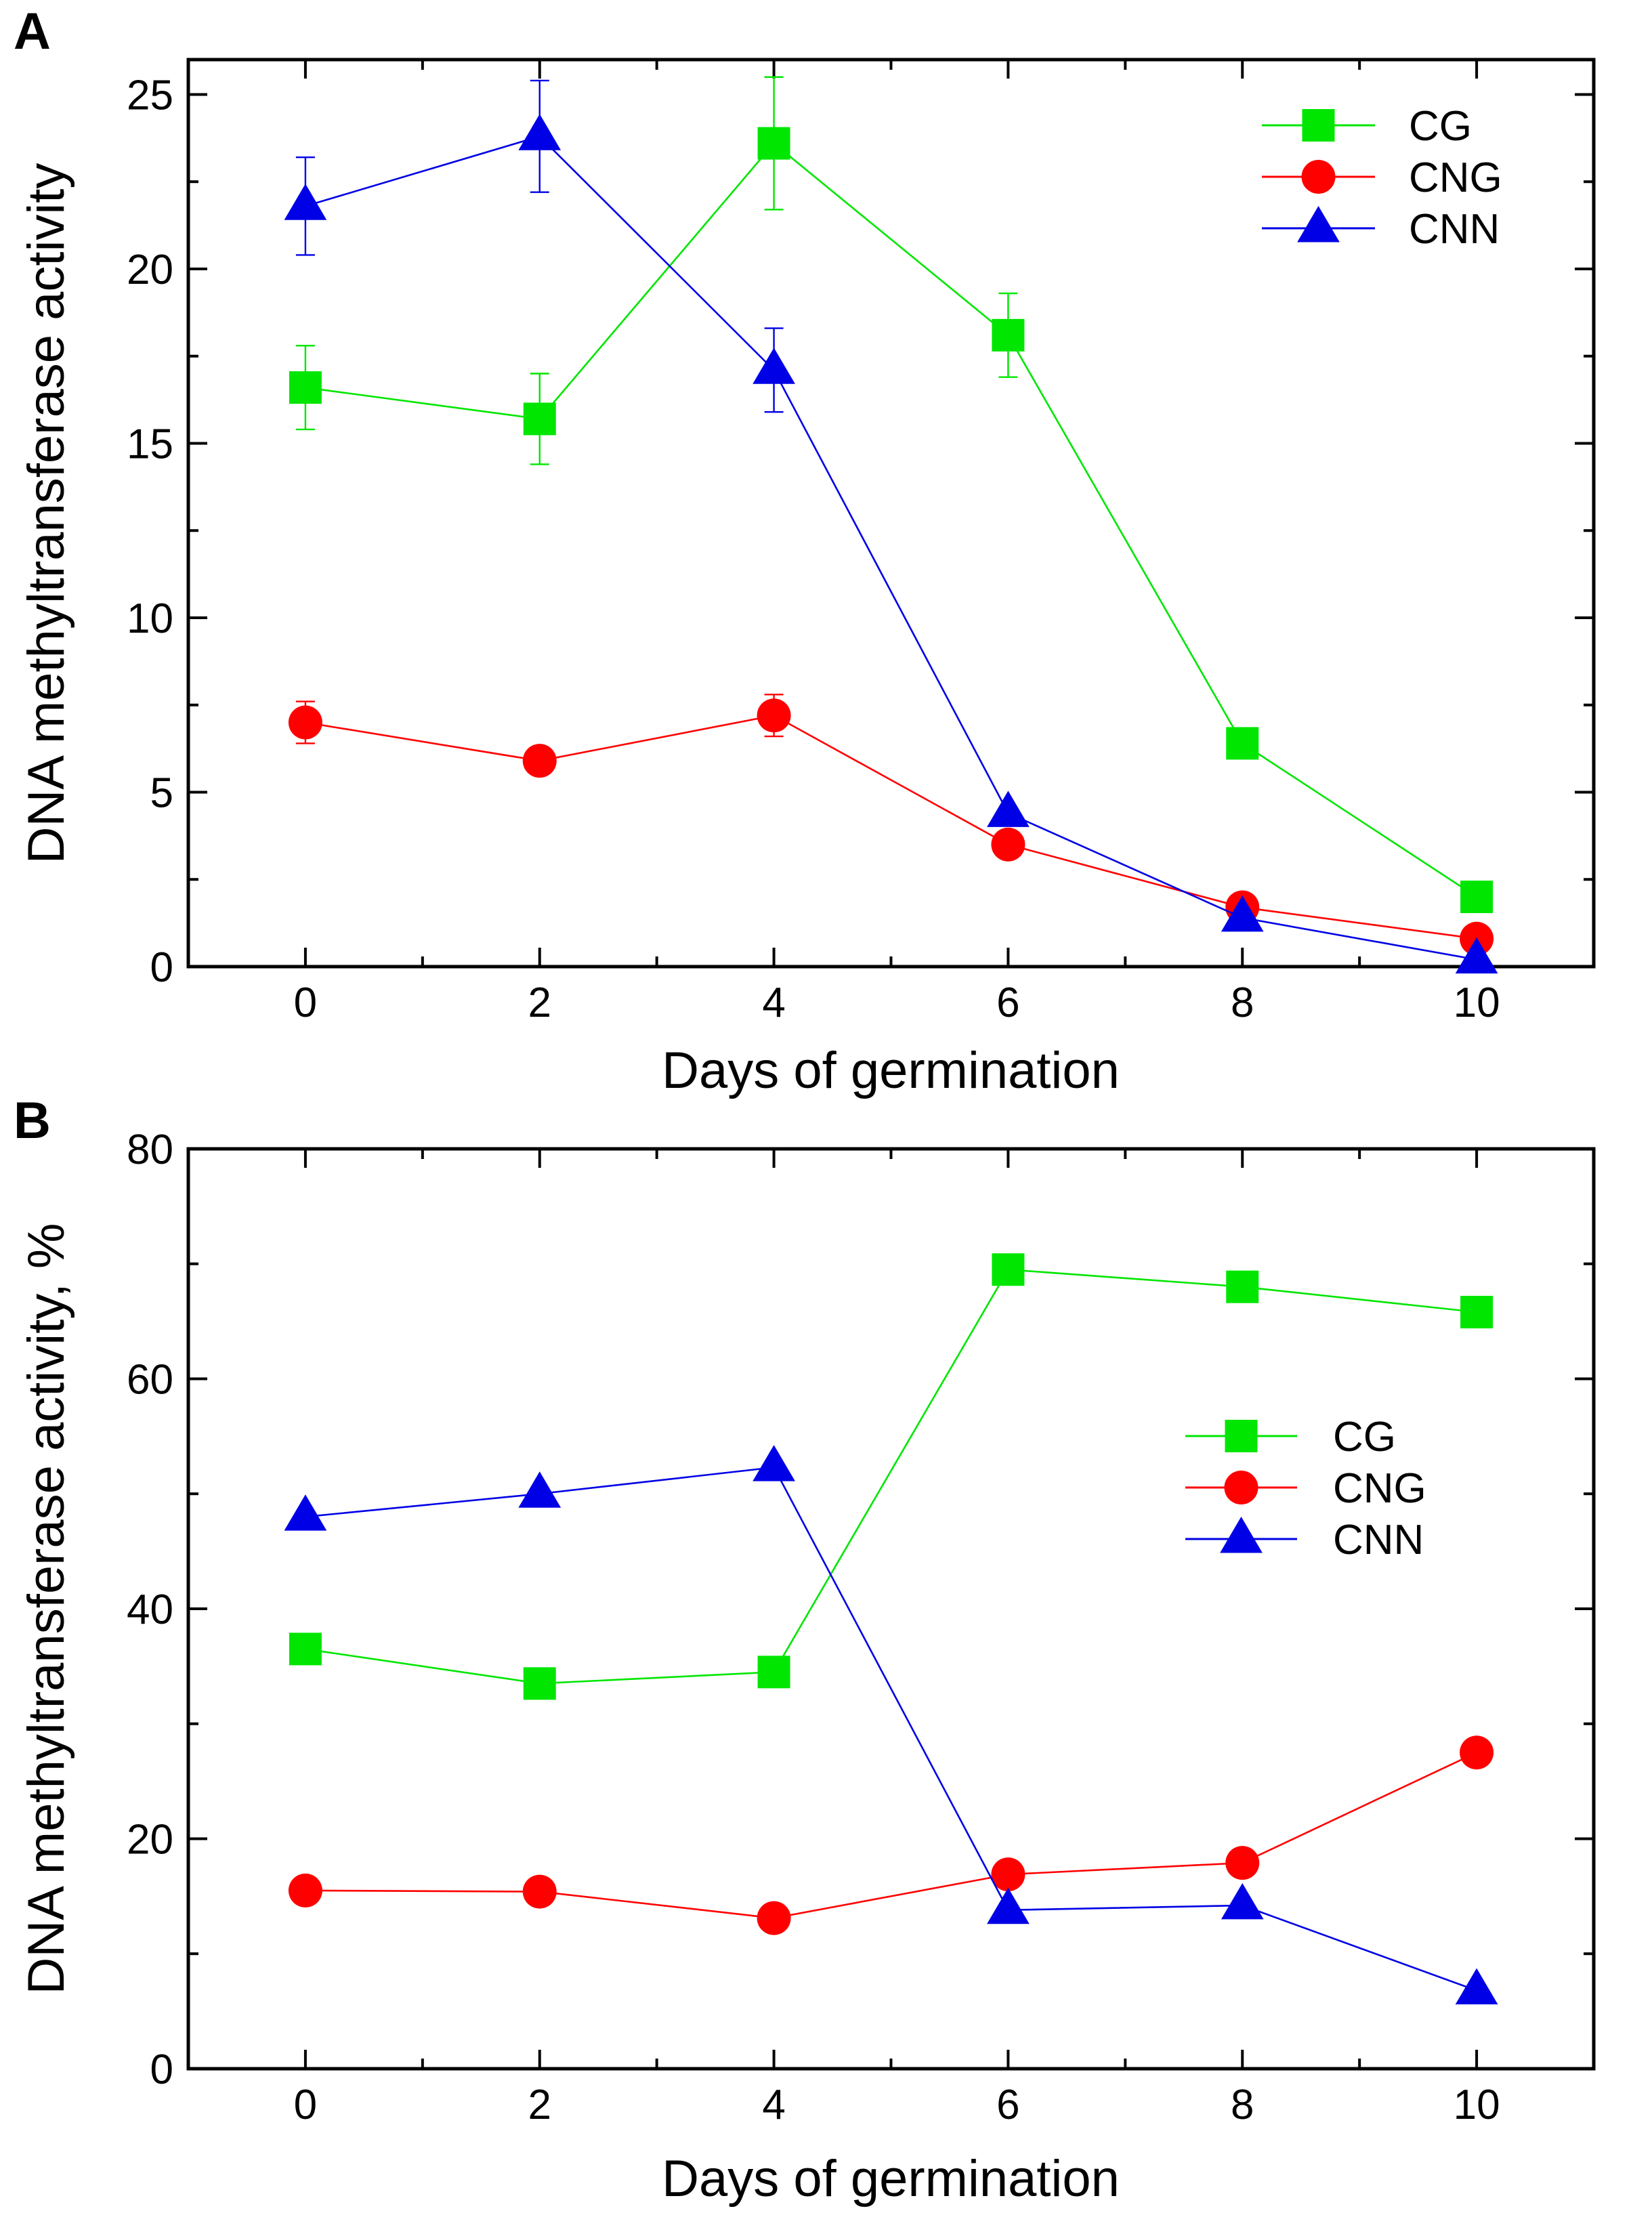  I want to click on series-cg, so click(892, 1476).